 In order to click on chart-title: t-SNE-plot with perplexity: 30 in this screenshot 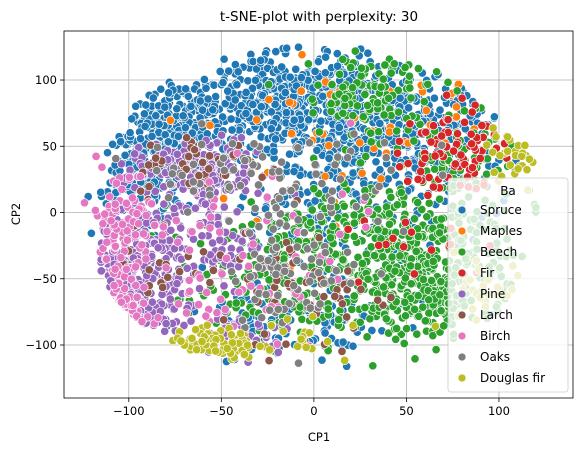, I will do `click(319, 17)`.